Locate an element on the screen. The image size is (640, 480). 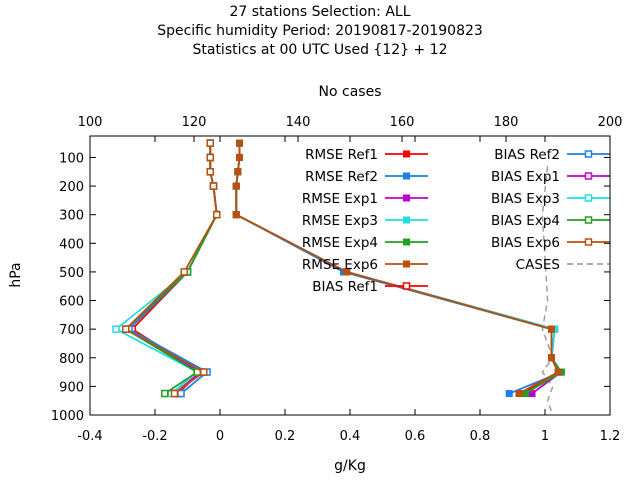
x-tick-label: -0.4 is located at coordinates (89, 436).